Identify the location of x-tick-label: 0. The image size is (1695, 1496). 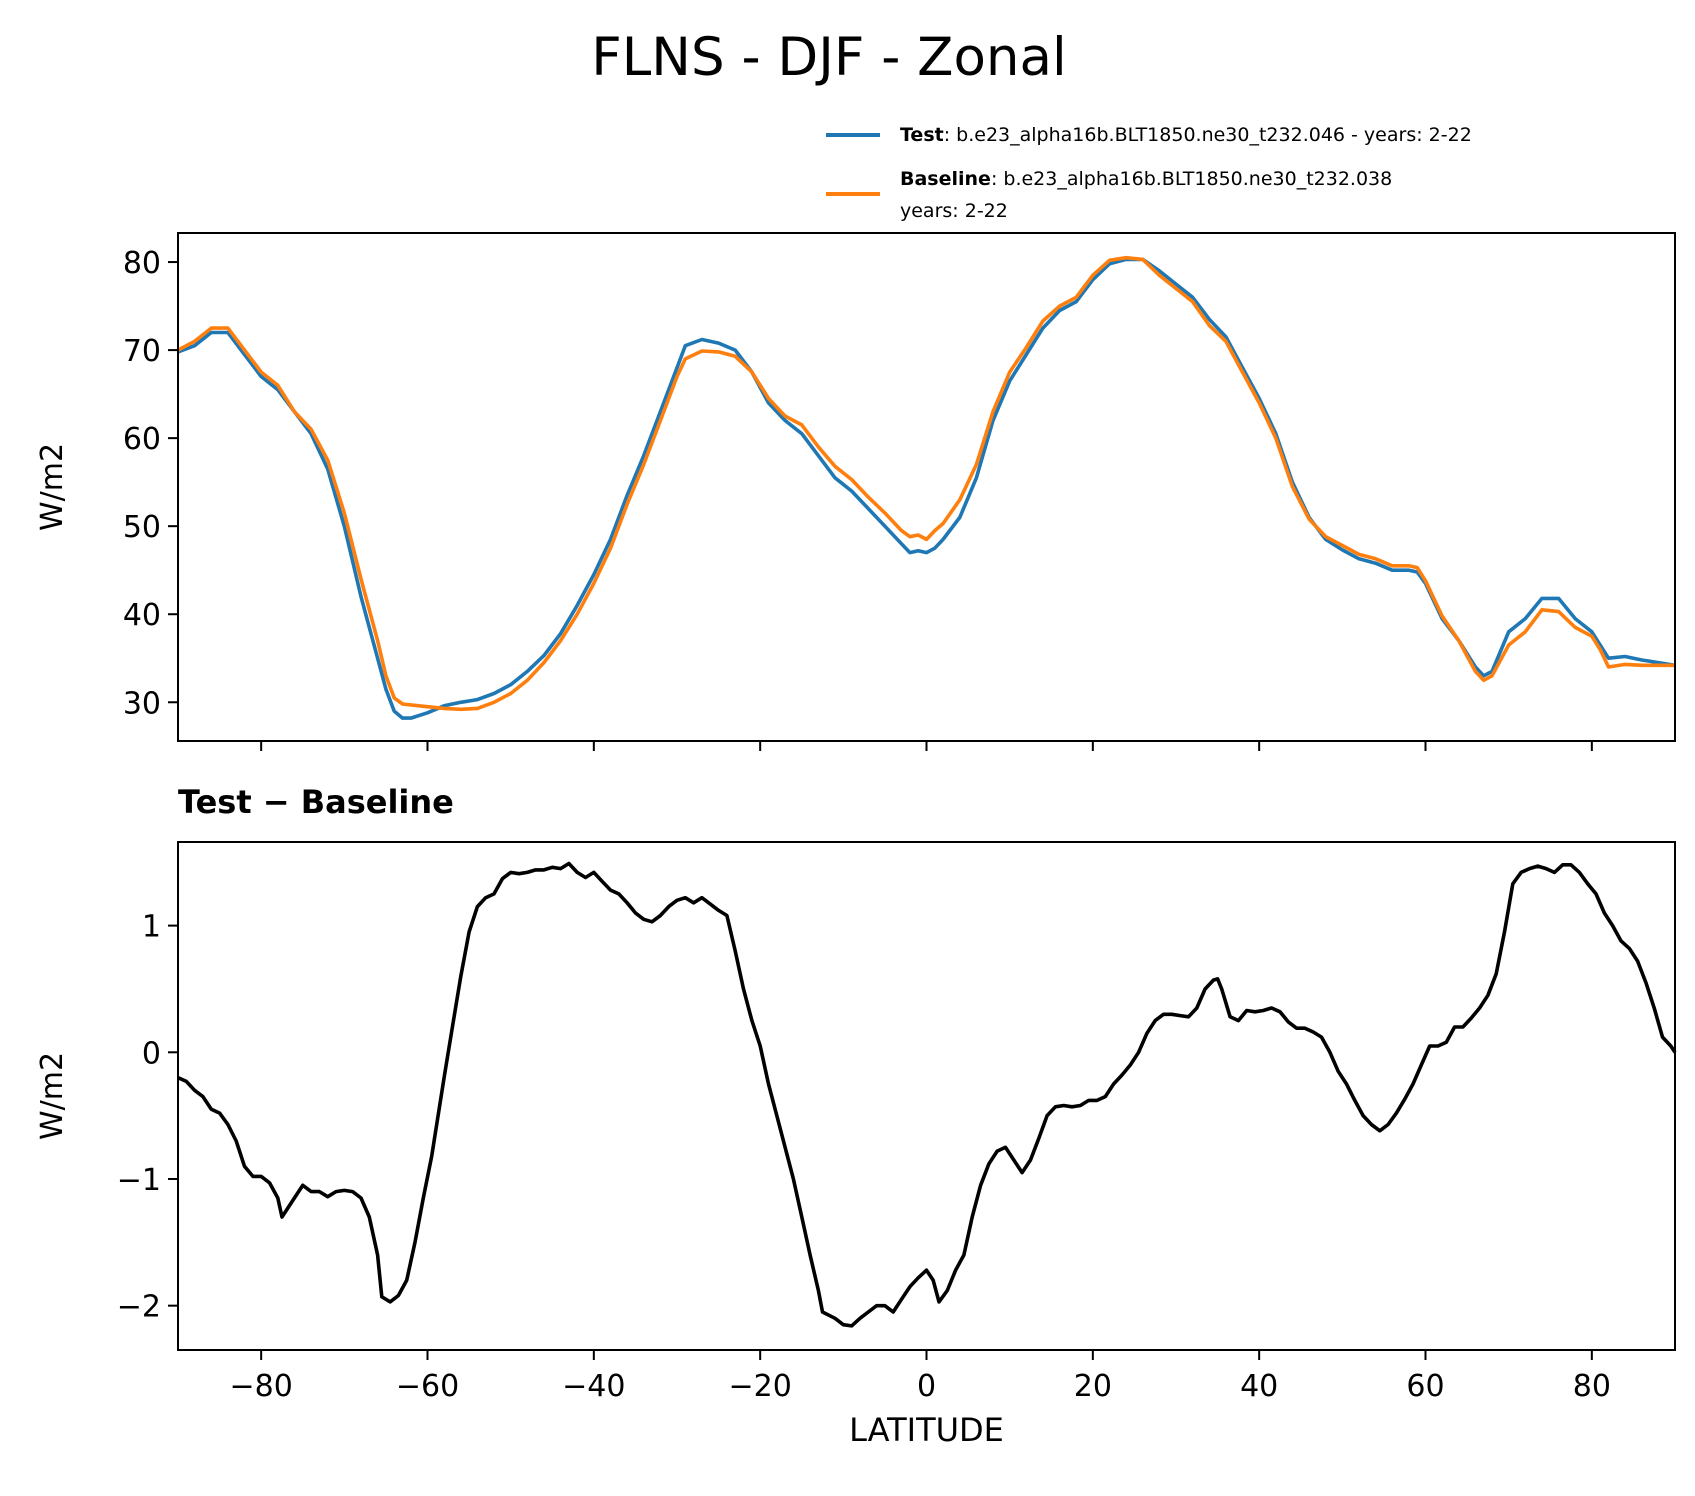
(926, 1386).